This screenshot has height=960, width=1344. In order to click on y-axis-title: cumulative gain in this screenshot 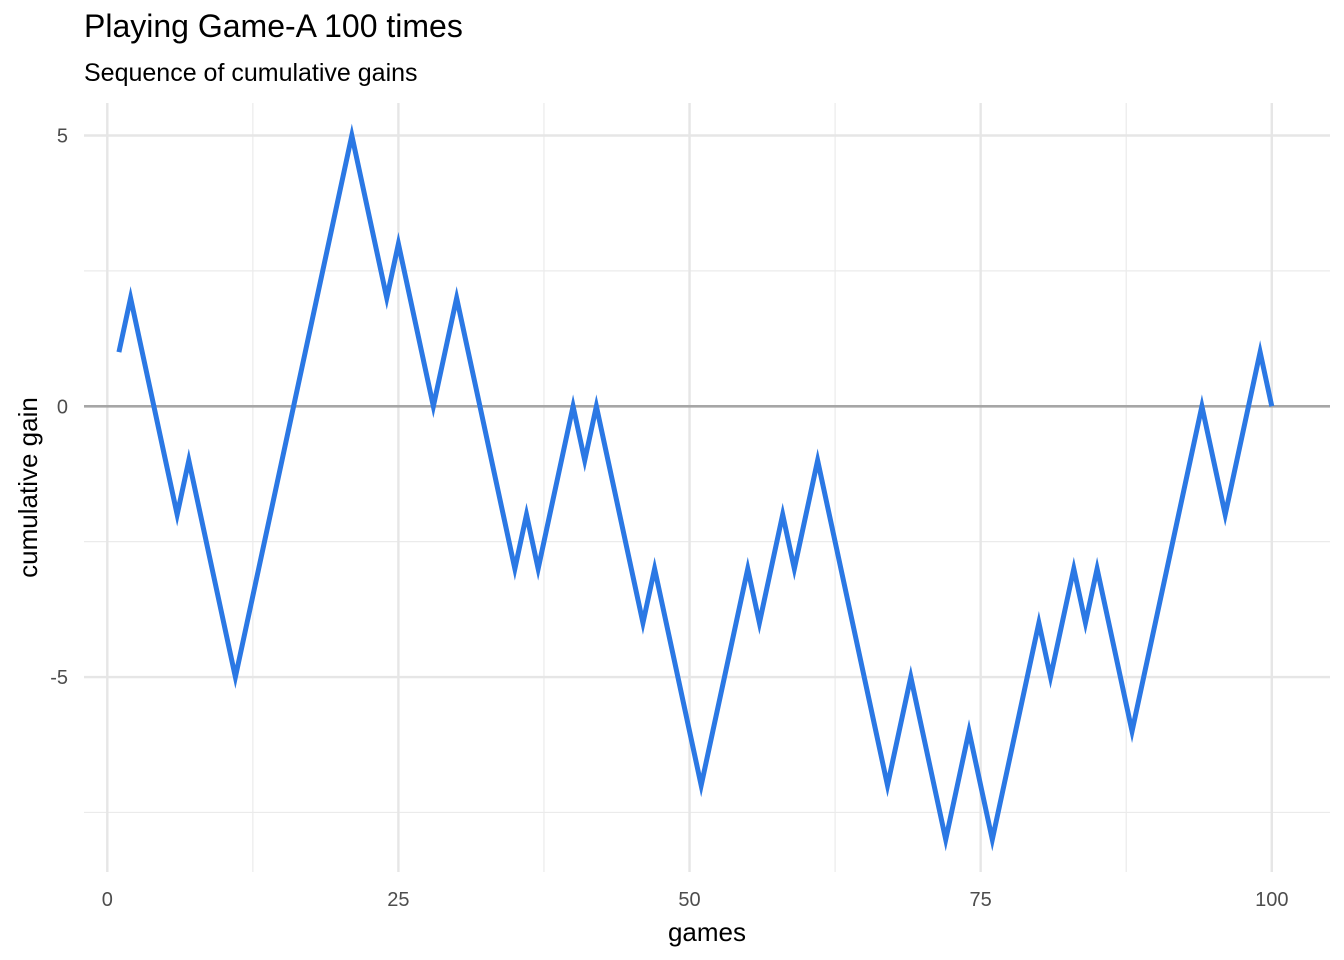, I will do `click(28, 487)`.